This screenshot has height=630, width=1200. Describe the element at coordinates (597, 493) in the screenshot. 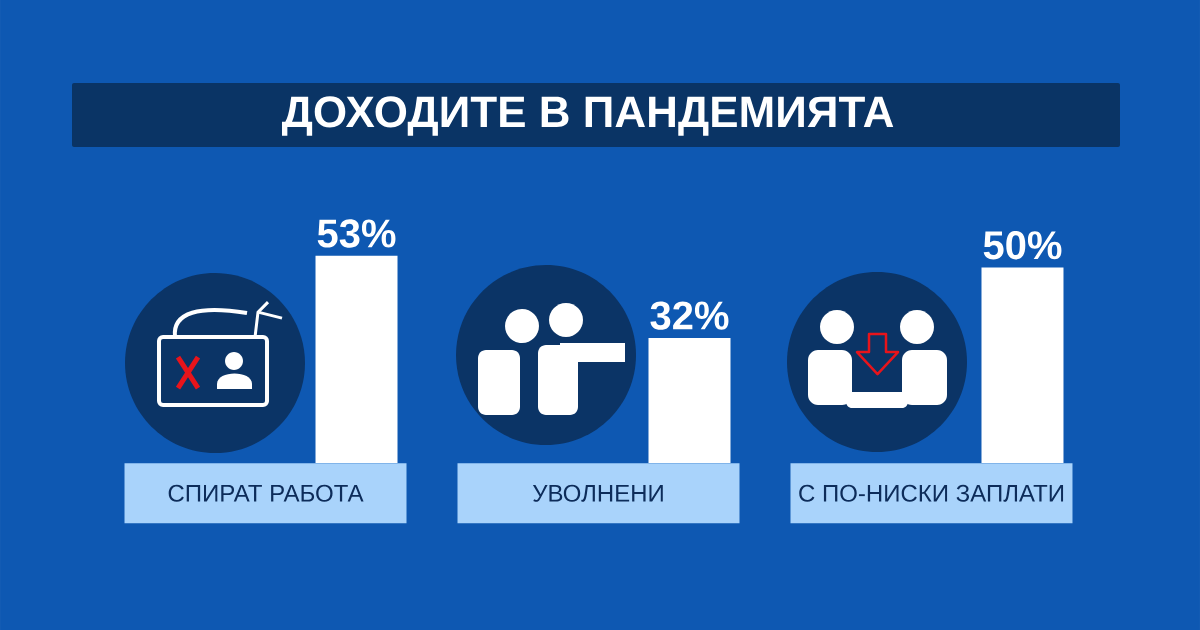

I see `x-tick-label: УВОЛНЕНИ` at that location.